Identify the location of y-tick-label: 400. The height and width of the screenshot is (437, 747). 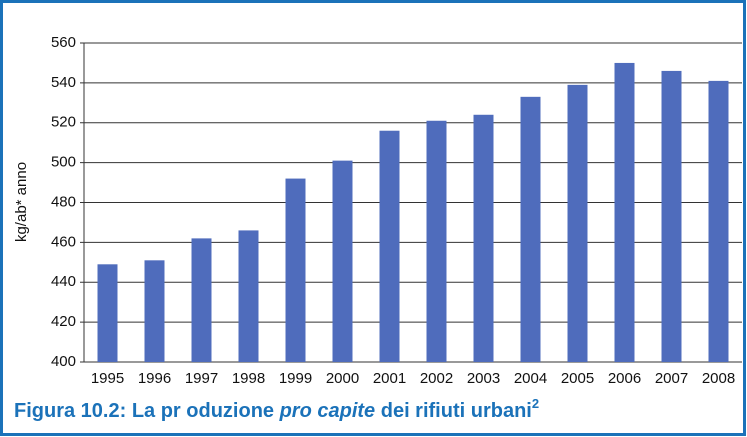
(63, 361).